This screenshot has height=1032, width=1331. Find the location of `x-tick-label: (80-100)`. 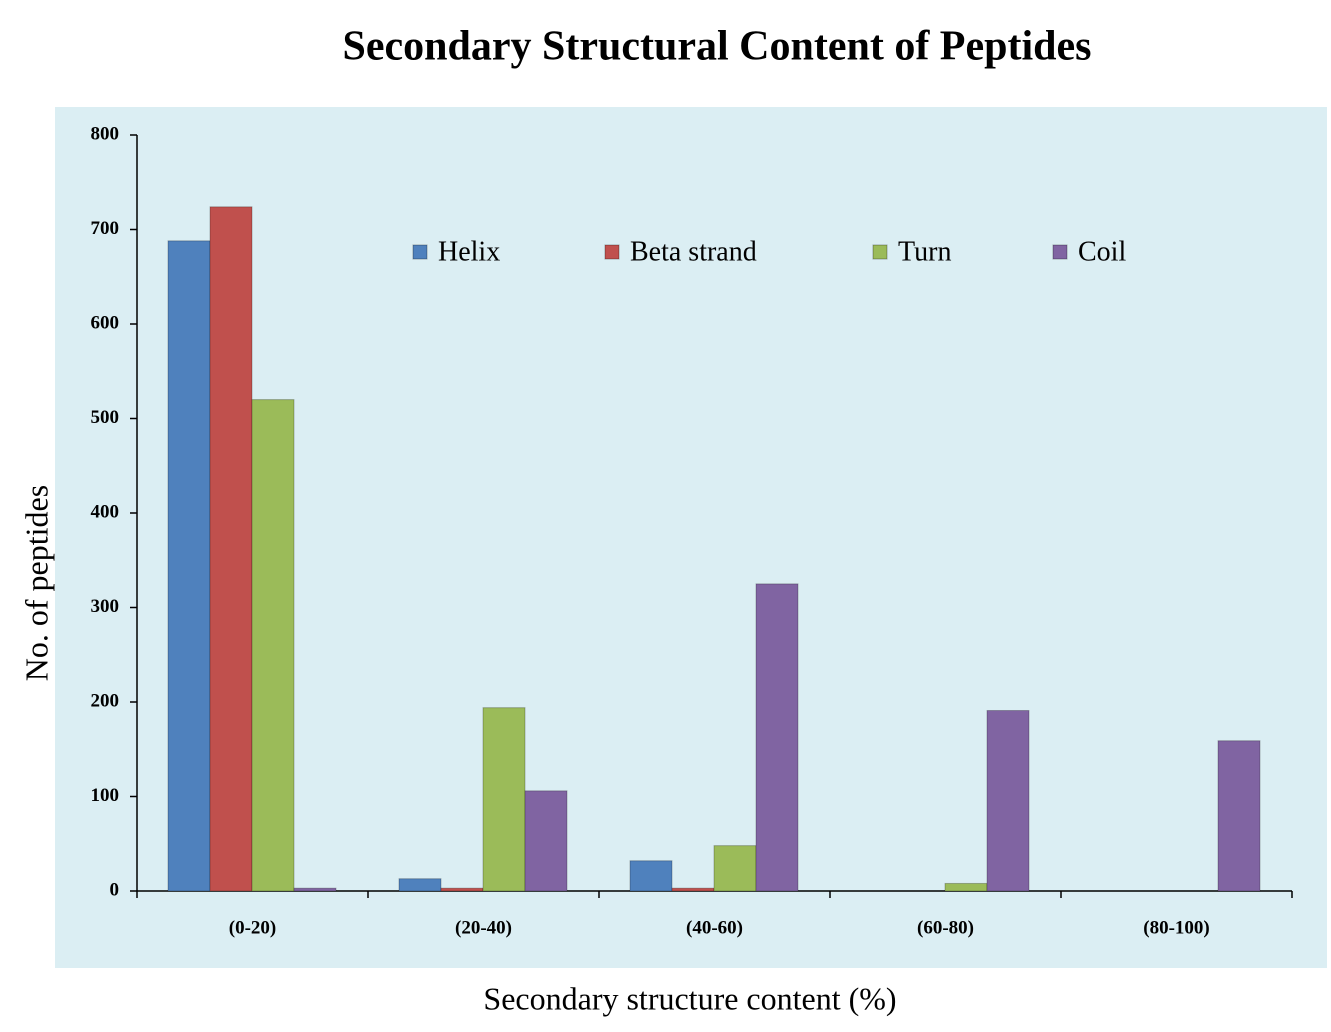

x-tick-label: (80-100) is located at coordinates (1176, 927).